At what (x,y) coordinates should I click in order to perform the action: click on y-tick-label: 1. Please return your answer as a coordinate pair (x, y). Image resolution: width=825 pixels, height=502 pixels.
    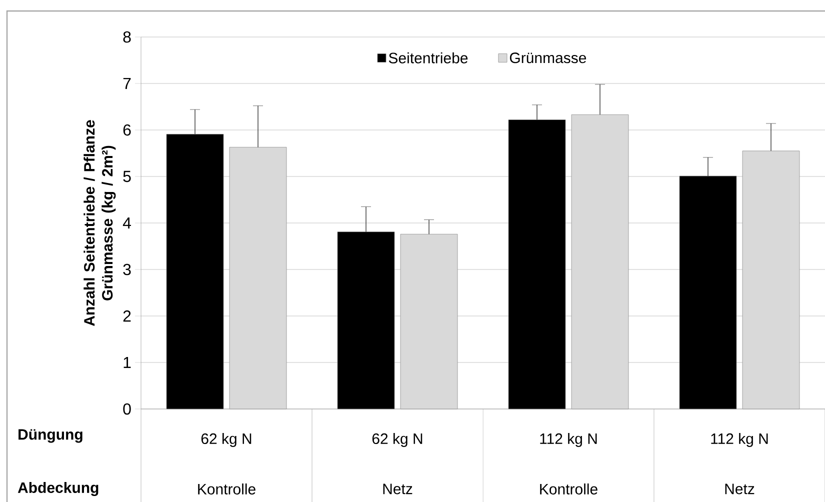
    Looking at the image, I should click on (127, 362).